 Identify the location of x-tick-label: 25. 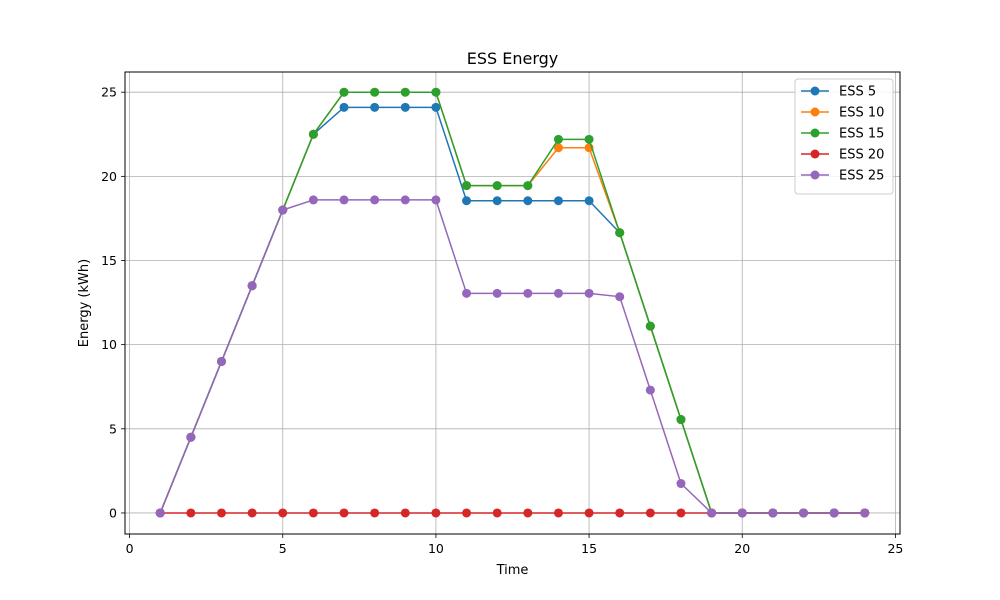
(895, 548).